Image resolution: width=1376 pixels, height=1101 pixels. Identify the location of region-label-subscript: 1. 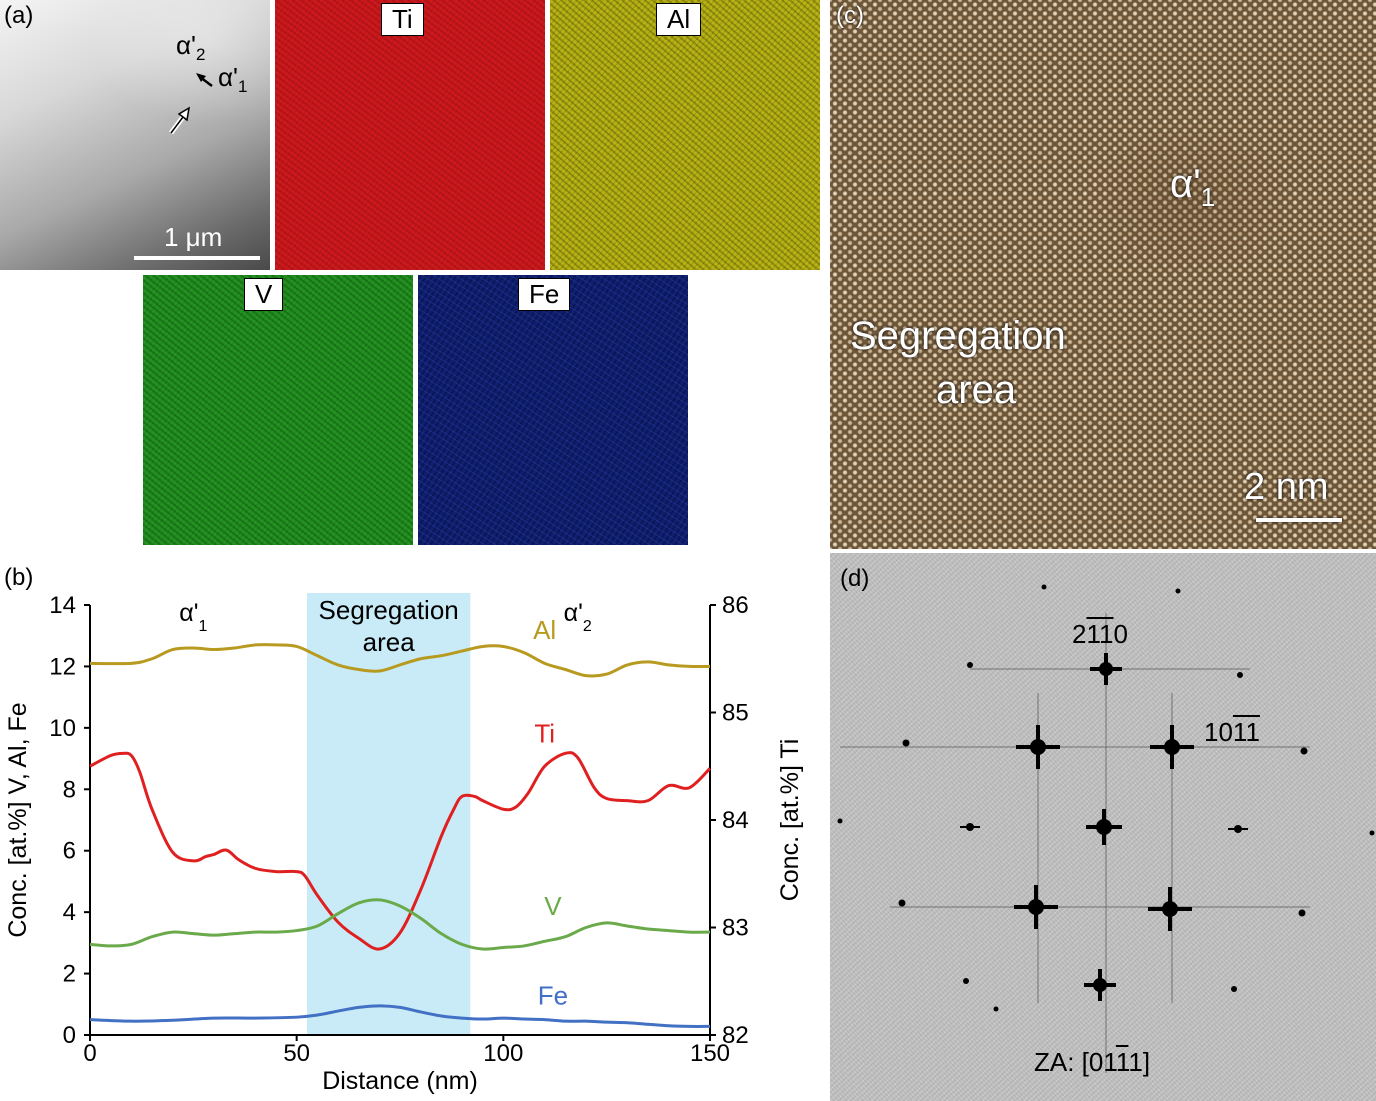
(202, 626).